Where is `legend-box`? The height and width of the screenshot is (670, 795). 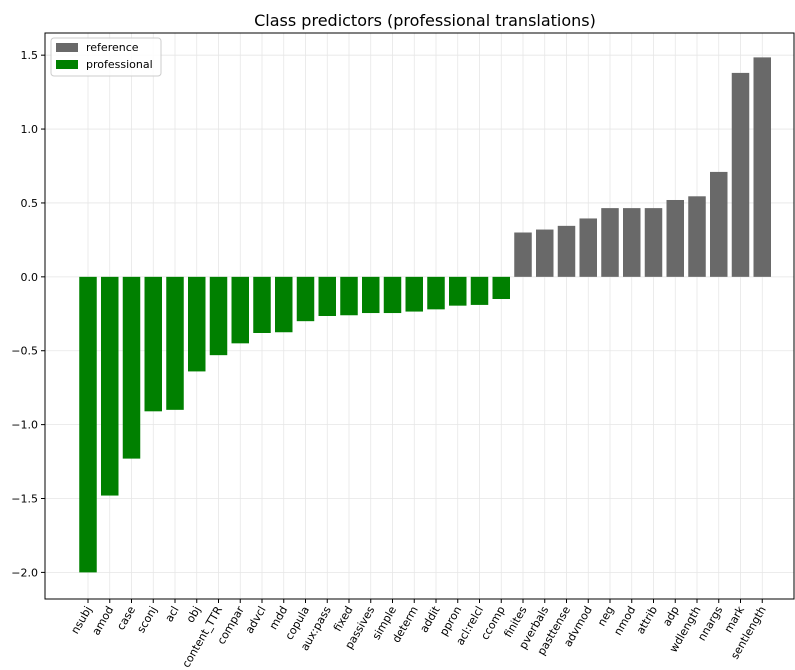
legend-box is located at coordinates (106, 57).